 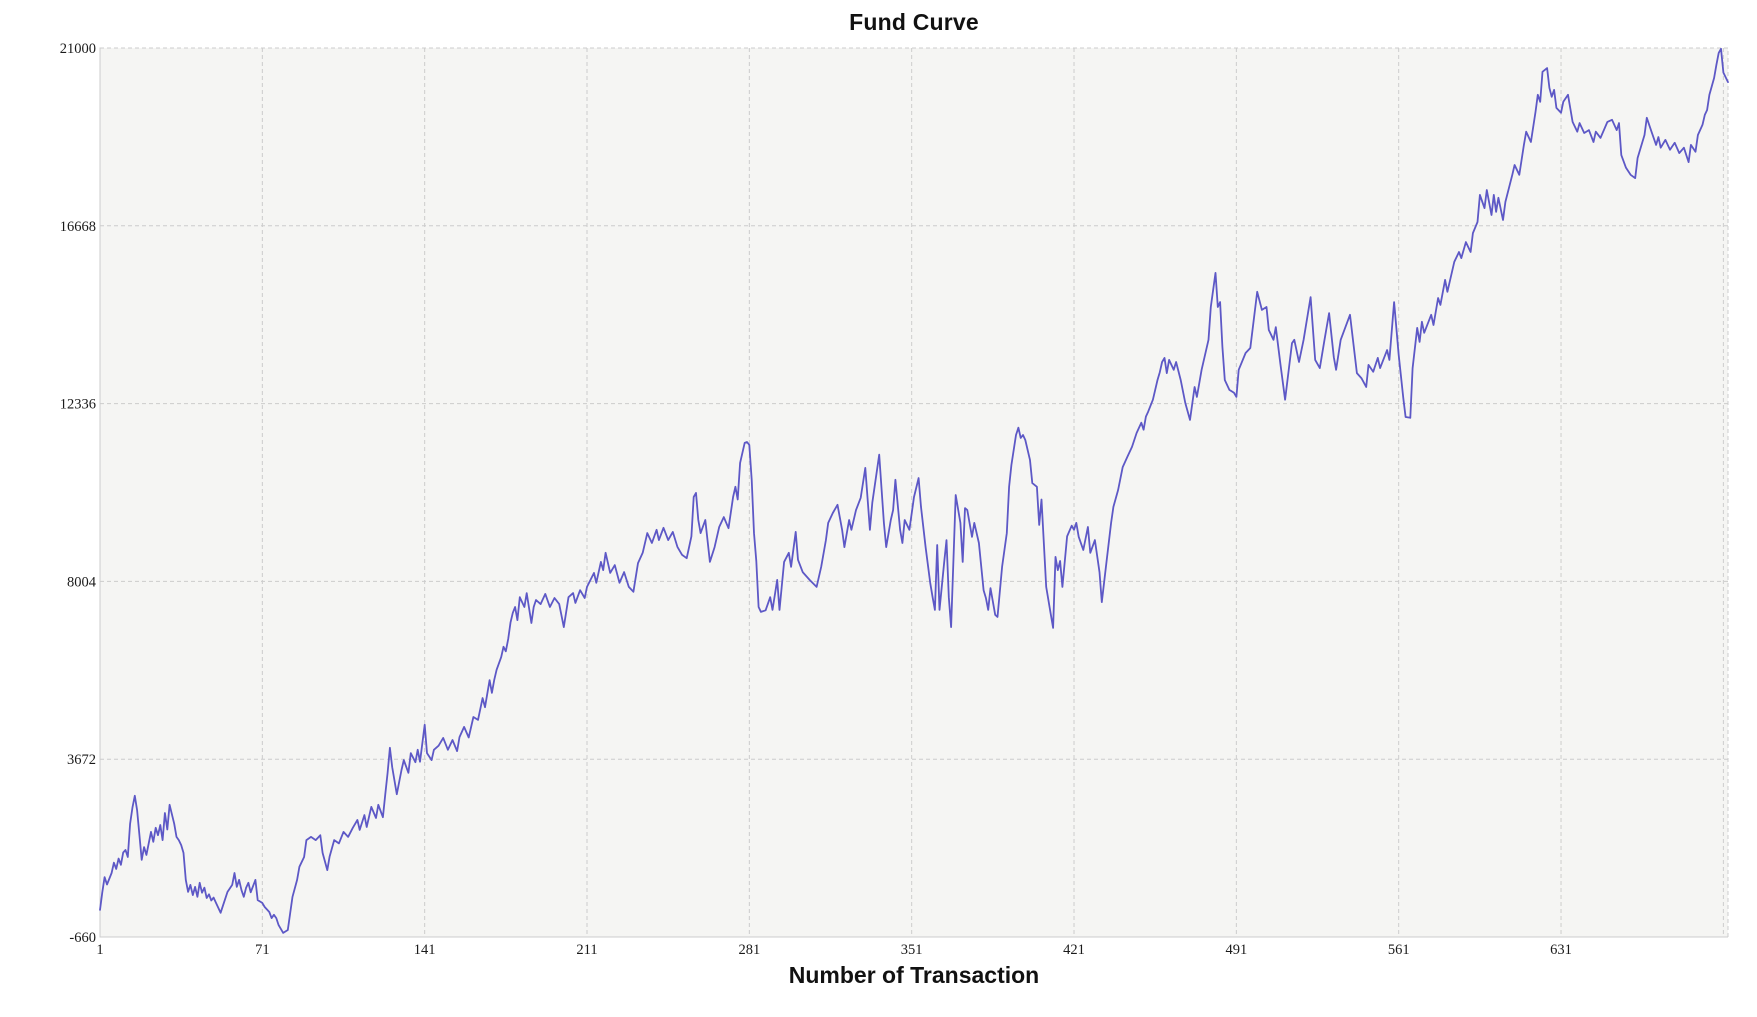 What do you see at coordinates (749, 950) in the screenshot?
I see `x-tick-label: 281` at bounding box center [749, 950].